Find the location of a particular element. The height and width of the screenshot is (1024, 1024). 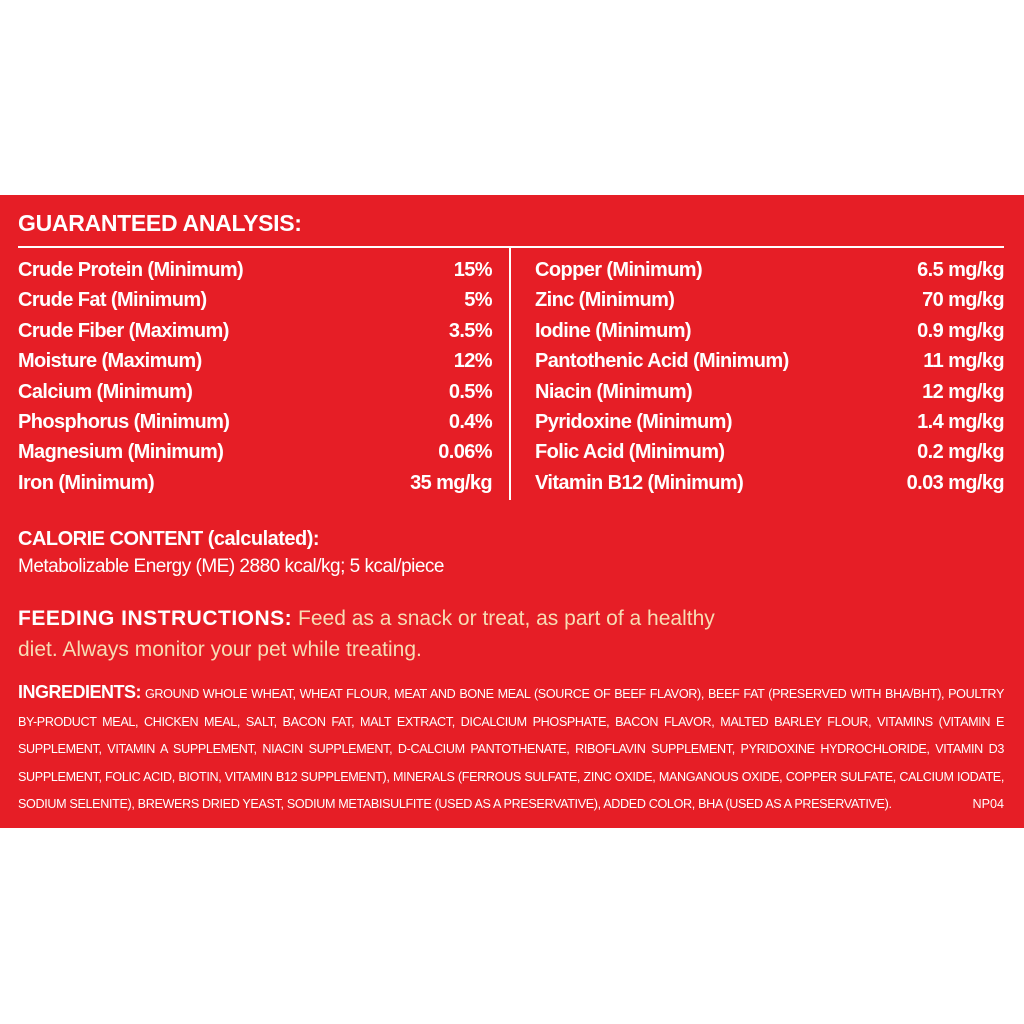

nutrient-name: Magnesium (Minimum) is located at coordinates (121, 452).